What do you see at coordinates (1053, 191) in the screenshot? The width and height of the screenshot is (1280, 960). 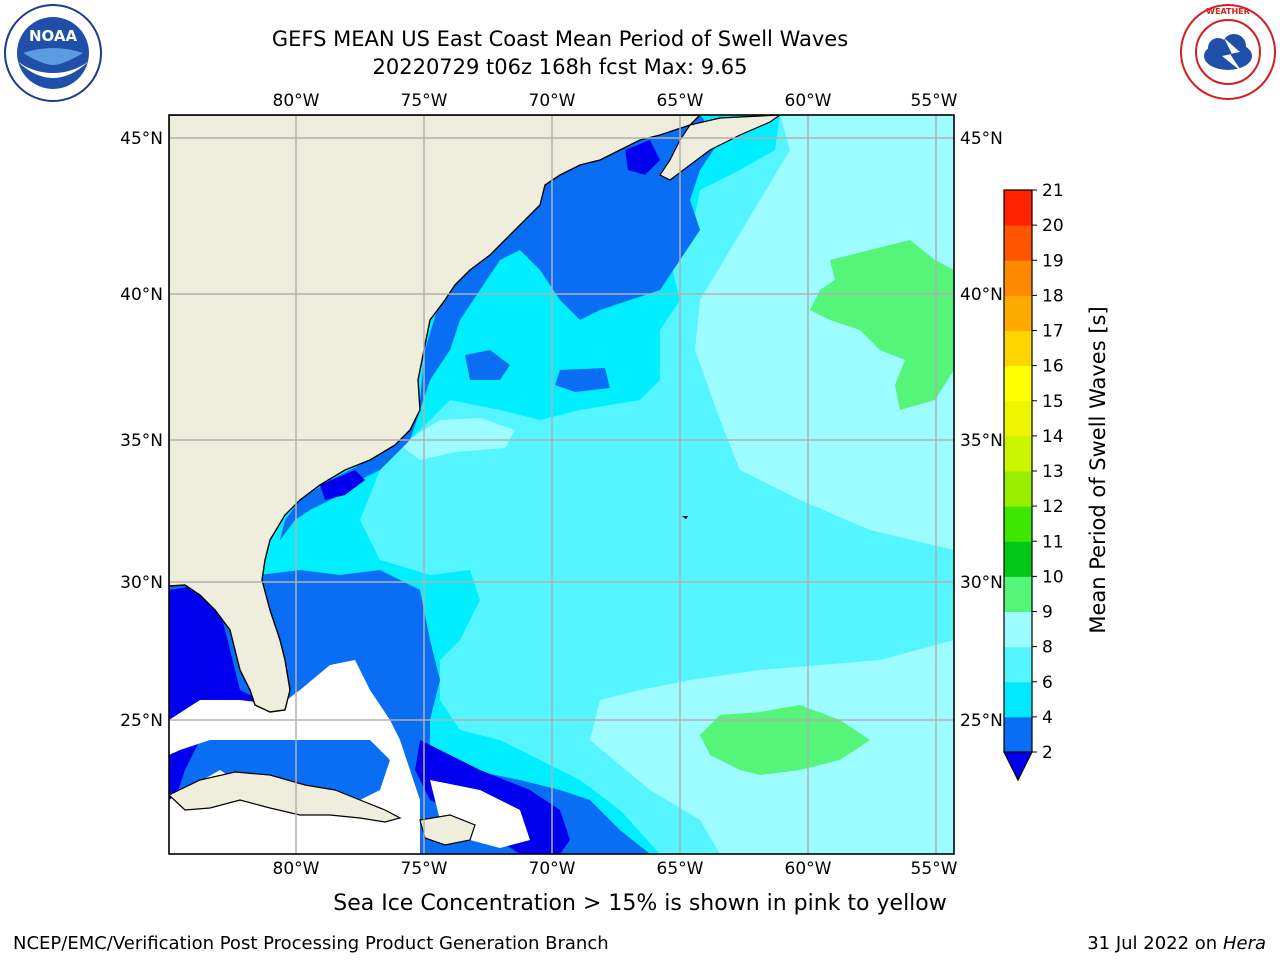 I see `colorbar-tick-label: 21` at bounding box center [1053, 191].